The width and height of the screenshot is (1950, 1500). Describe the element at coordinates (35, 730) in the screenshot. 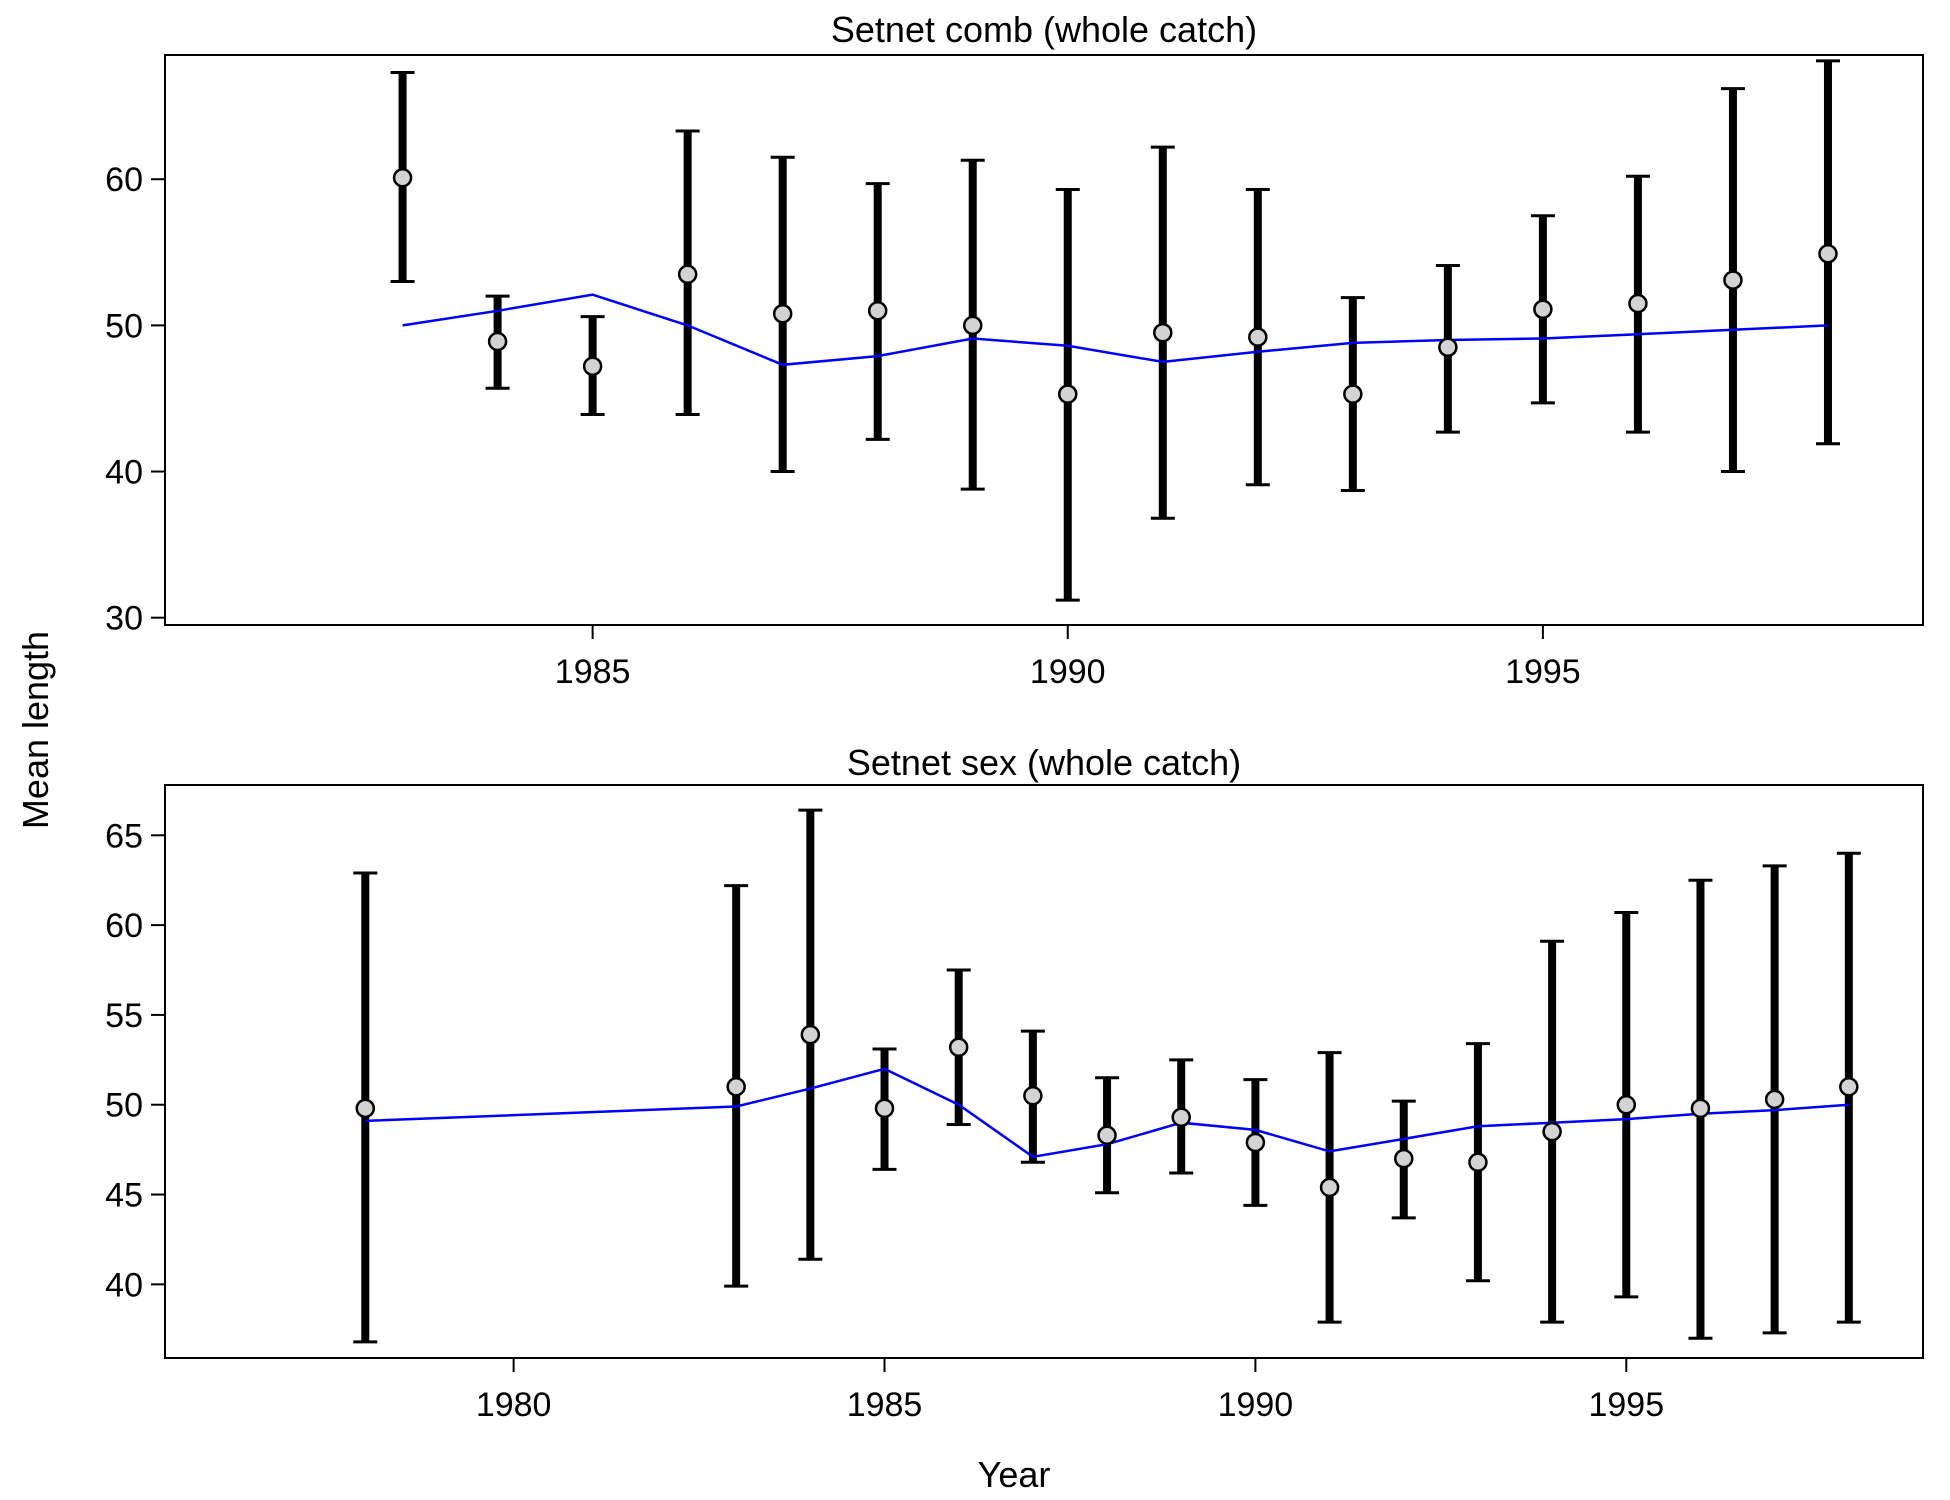

I see `y-axis-label: Mean length` at that location.